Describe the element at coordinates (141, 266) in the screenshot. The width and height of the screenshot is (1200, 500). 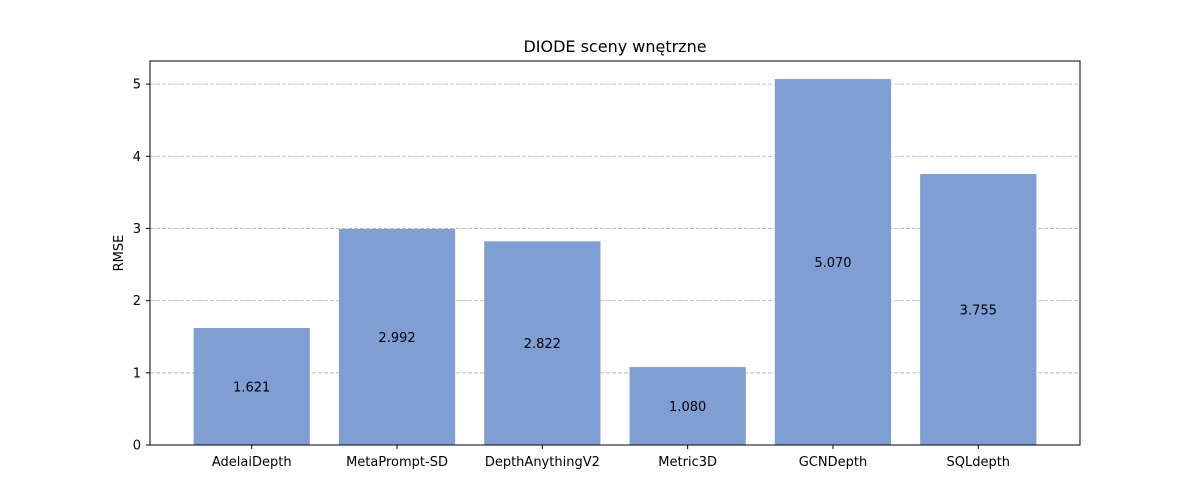
I see `y-axis-ticks: 0 1 2 3 4 5` at that location.